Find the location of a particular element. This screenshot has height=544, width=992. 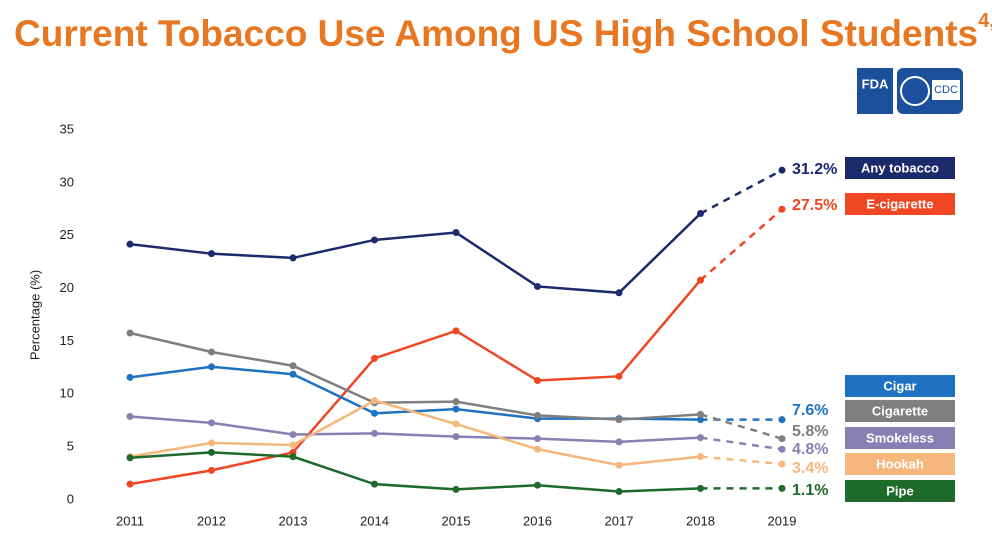

end-value-label: 7.6% is located at coordinates (810, 410).